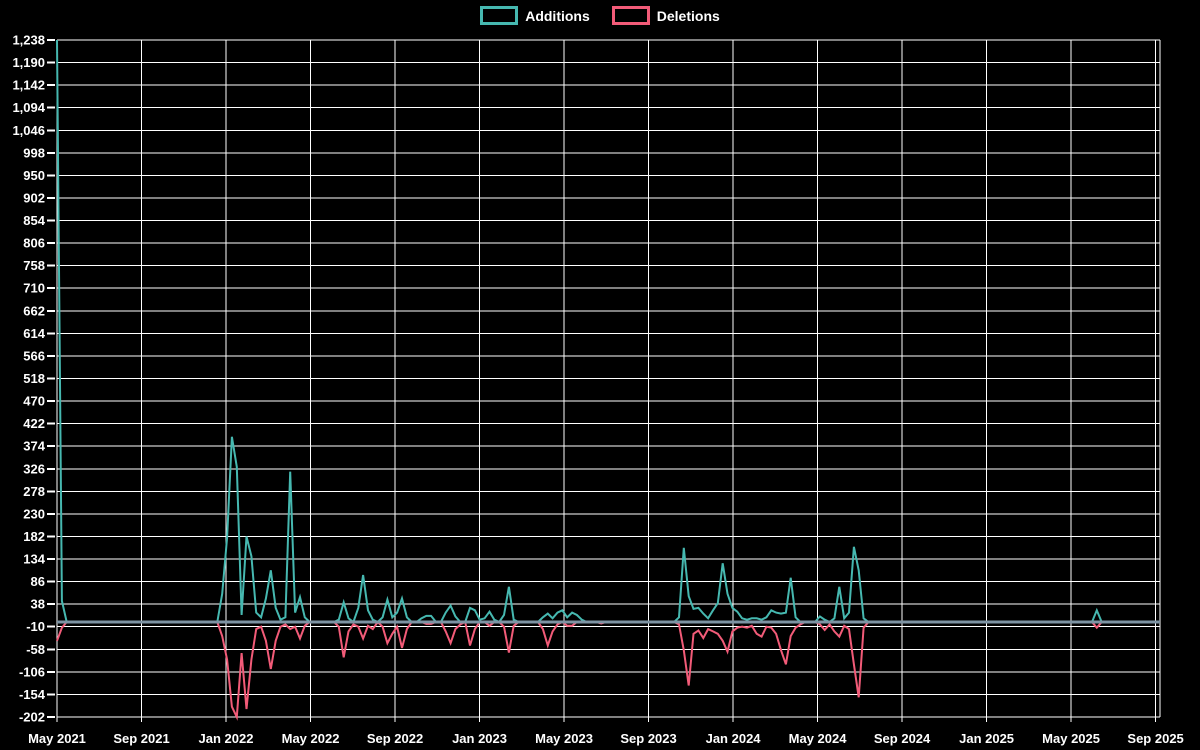 This screenshot has width=1200, height=750. What do you see at coordinates (1071, 738) in the screenshot?
I see `x-tick-label: May 2025` at bounding box center [1071, 738].